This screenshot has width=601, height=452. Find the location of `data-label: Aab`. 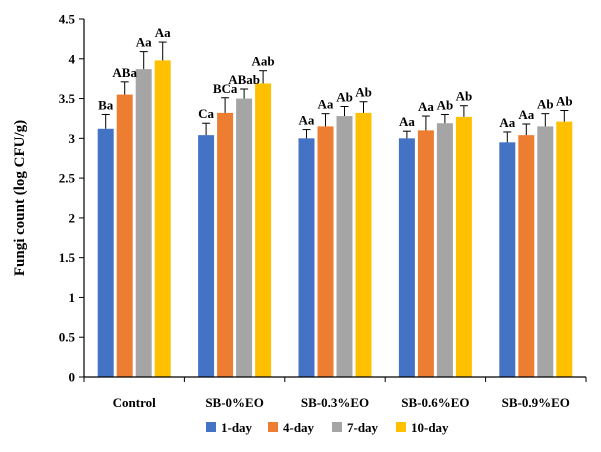

data-label: Aab is located at coordinates (263, 61).